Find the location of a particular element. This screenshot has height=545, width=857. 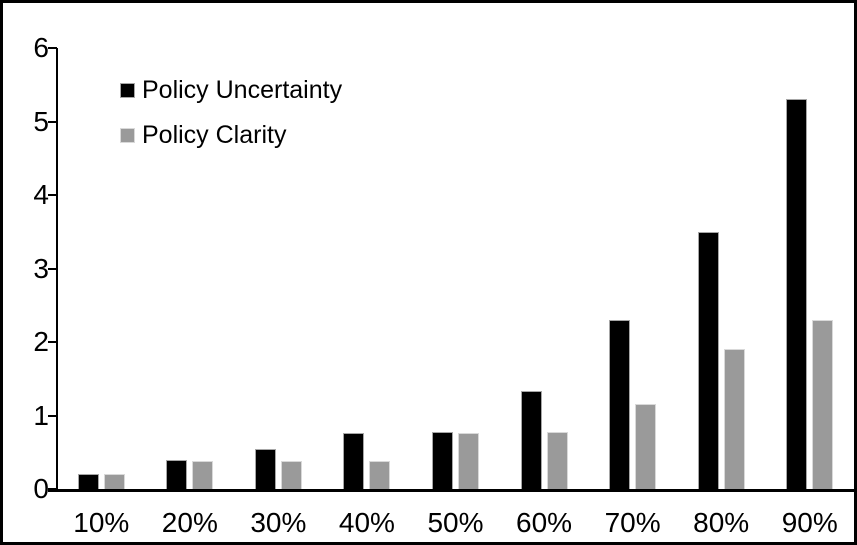

bar-policy-clarity-10% is located at coordinates (114, 481).